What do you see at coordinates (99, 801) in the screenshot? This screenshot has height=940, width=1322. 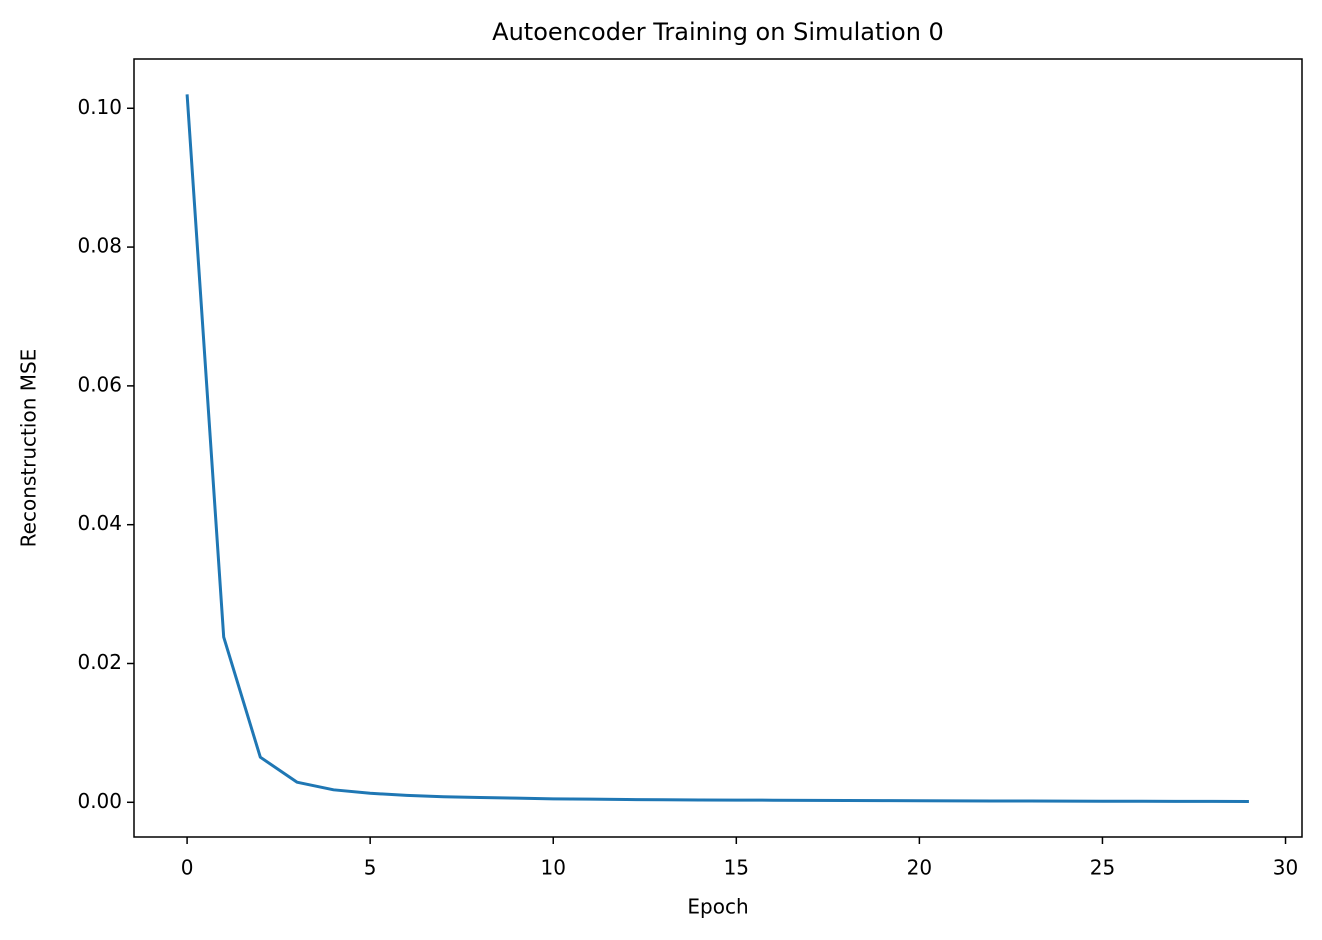 I see `y-tick-label: 0.00` at bounding box center [99, 801].